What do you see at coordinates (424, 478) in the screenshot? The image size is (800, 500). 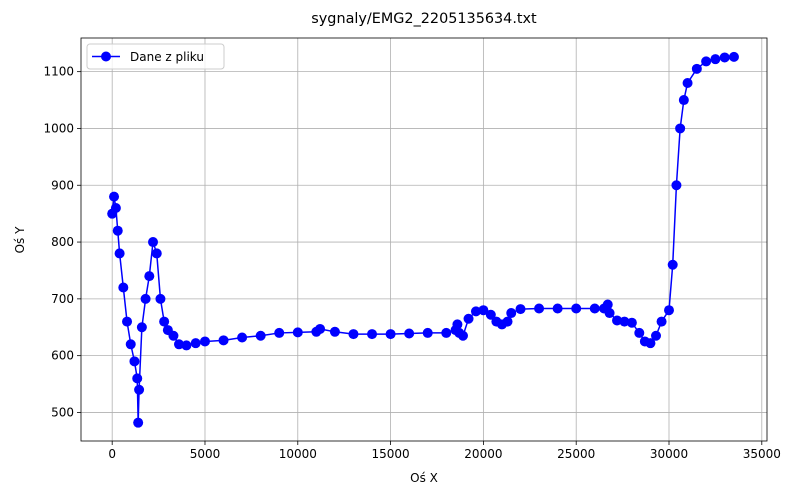 I see `x-axis-label: Oś X` at bounding box center [424, 478].